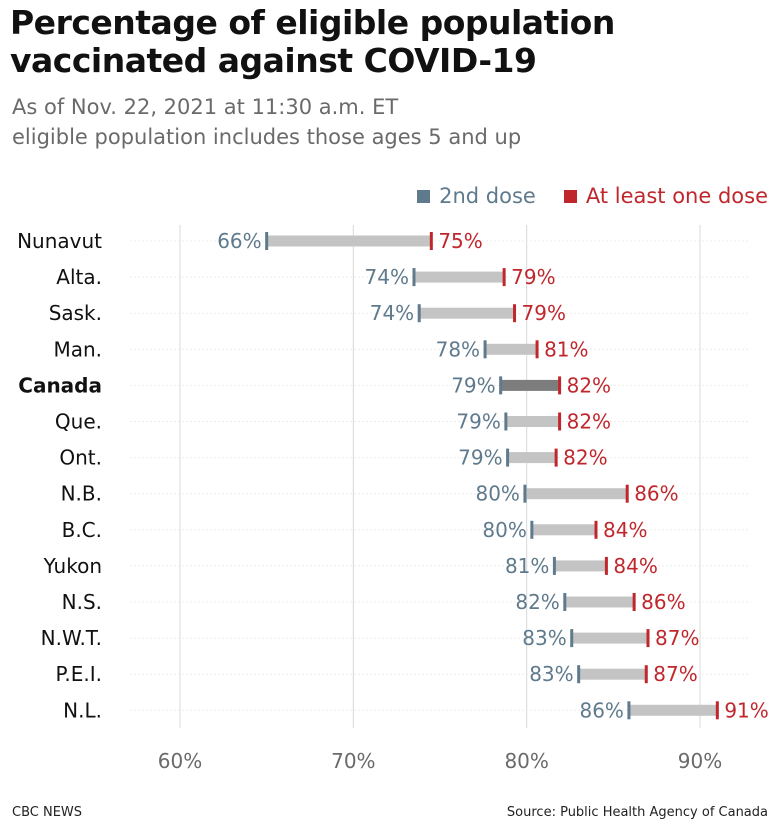 Image resolution: width=780 pixels, height=828 pixels. Describe the element at coordinates (637, 812) in the screenshot. I see `footer-source: Source: Public Health Agency of Canada` at that location.